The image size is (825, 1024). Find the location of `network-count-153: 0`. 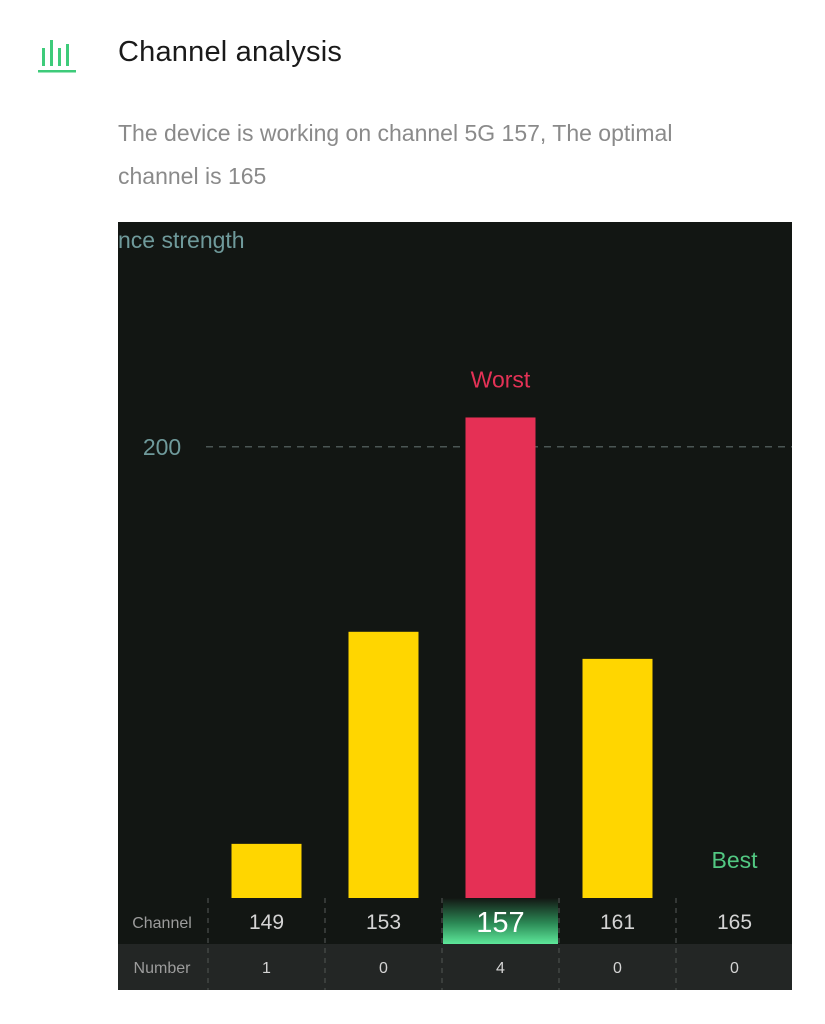

network-count-153: 0 is located at coordinates (383, 968).